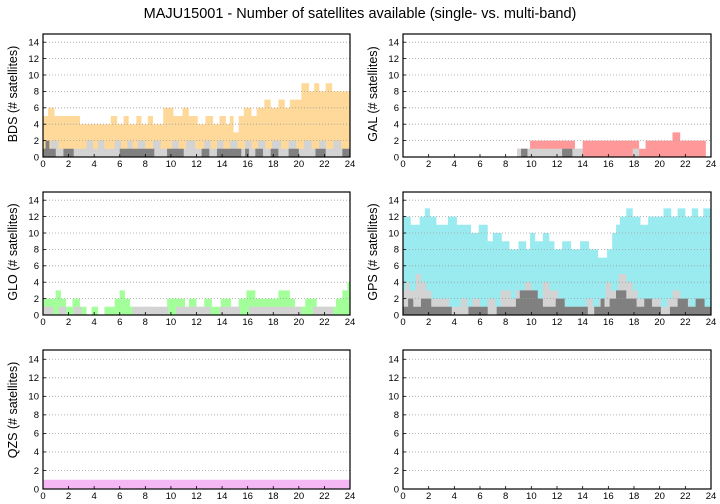  I want to click on qzs-y-tick-label: 10, so click(33, 397).